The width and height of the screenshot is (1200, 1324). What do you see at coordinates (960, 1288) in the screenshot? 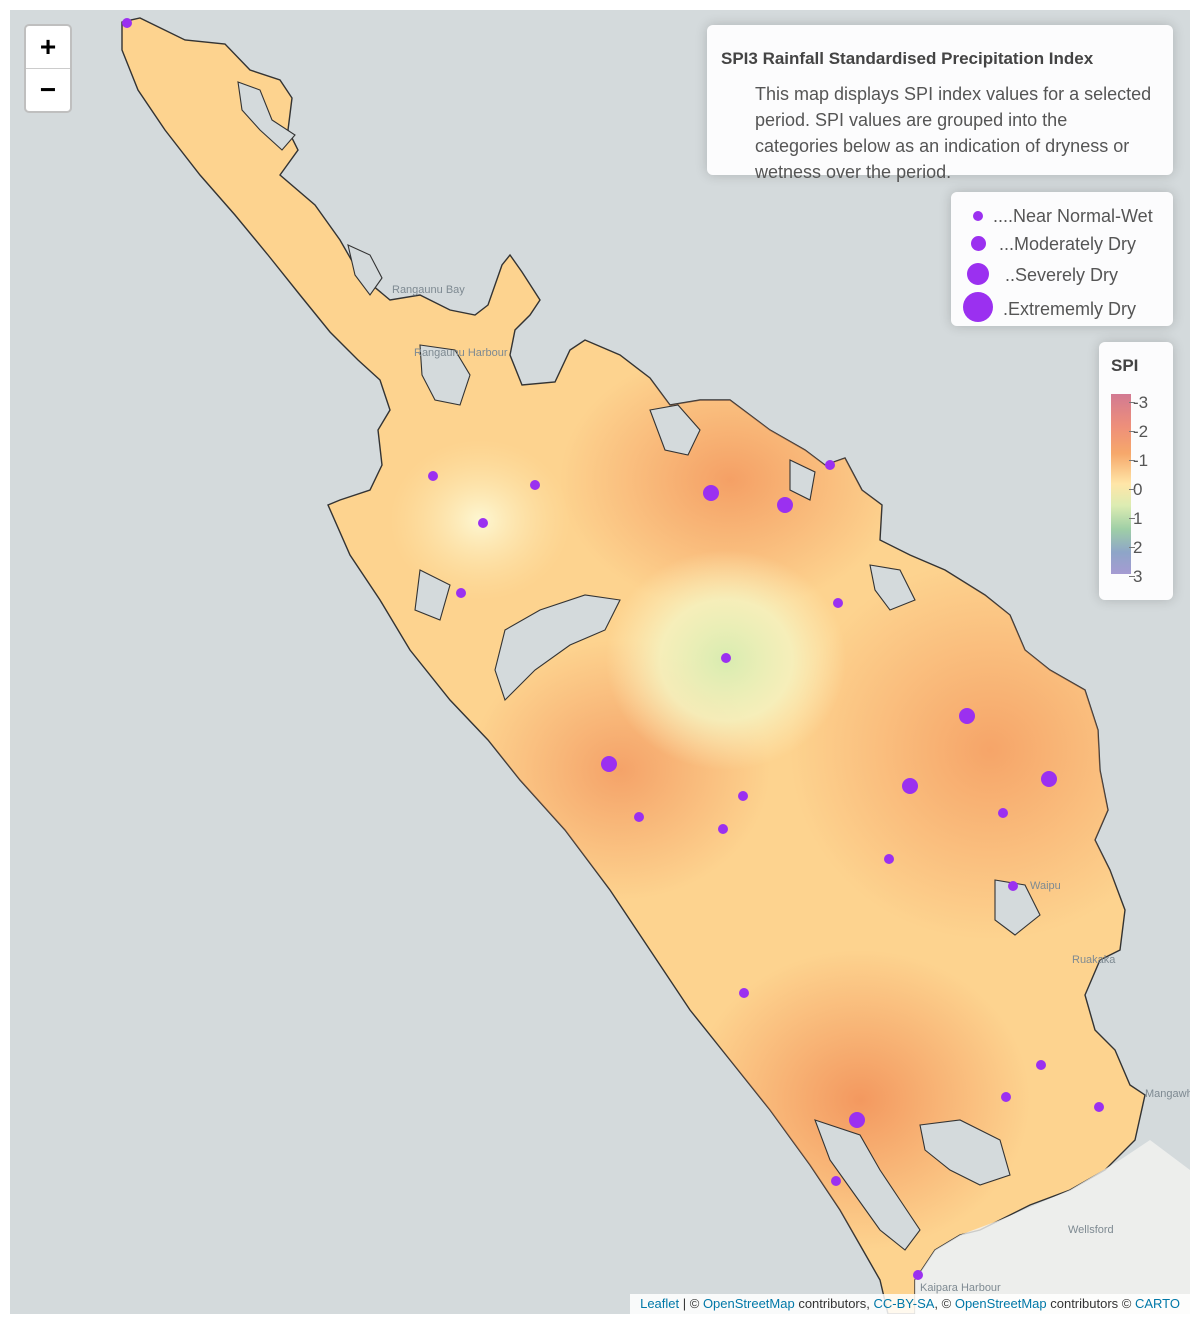
I see `place-label-kaipara-harbour: Kaipara Harbour` at bounding box center [960, 1288].